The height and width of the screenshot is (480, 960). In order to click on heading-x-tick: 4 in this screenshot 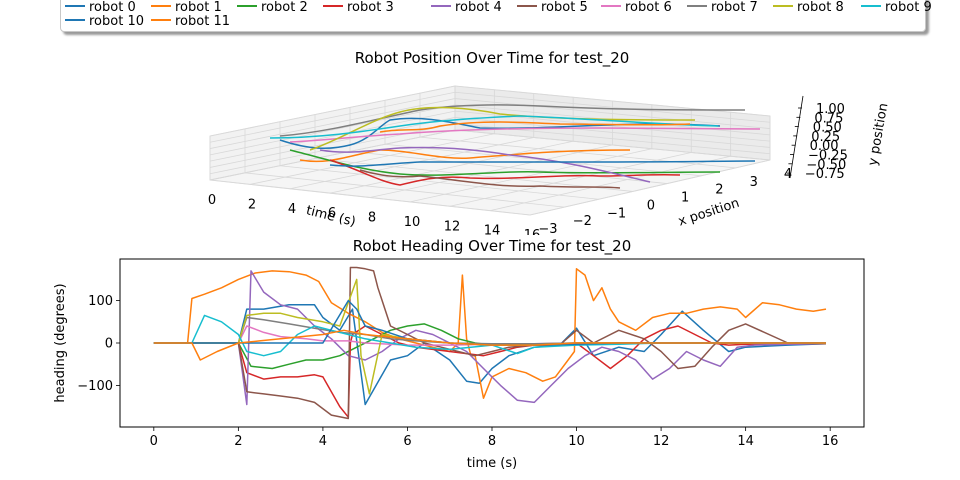, I will do `click(323, 441)`.